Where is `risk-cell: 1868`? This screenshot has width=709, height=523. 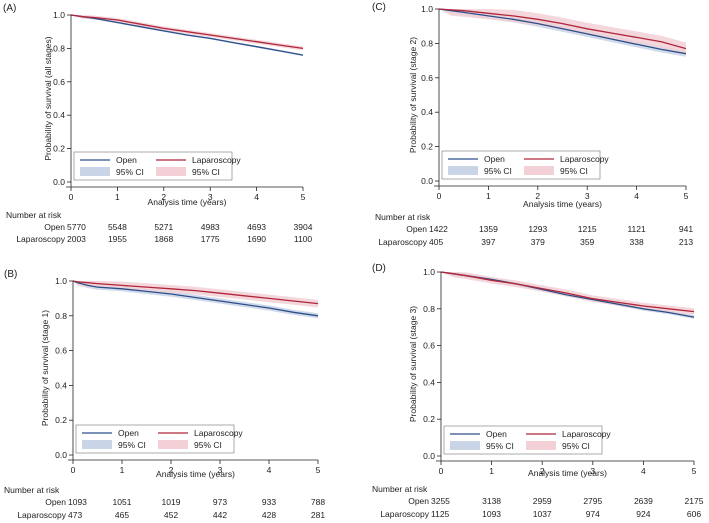 risk-cell: 1868 is located at coordinates (163, 239).